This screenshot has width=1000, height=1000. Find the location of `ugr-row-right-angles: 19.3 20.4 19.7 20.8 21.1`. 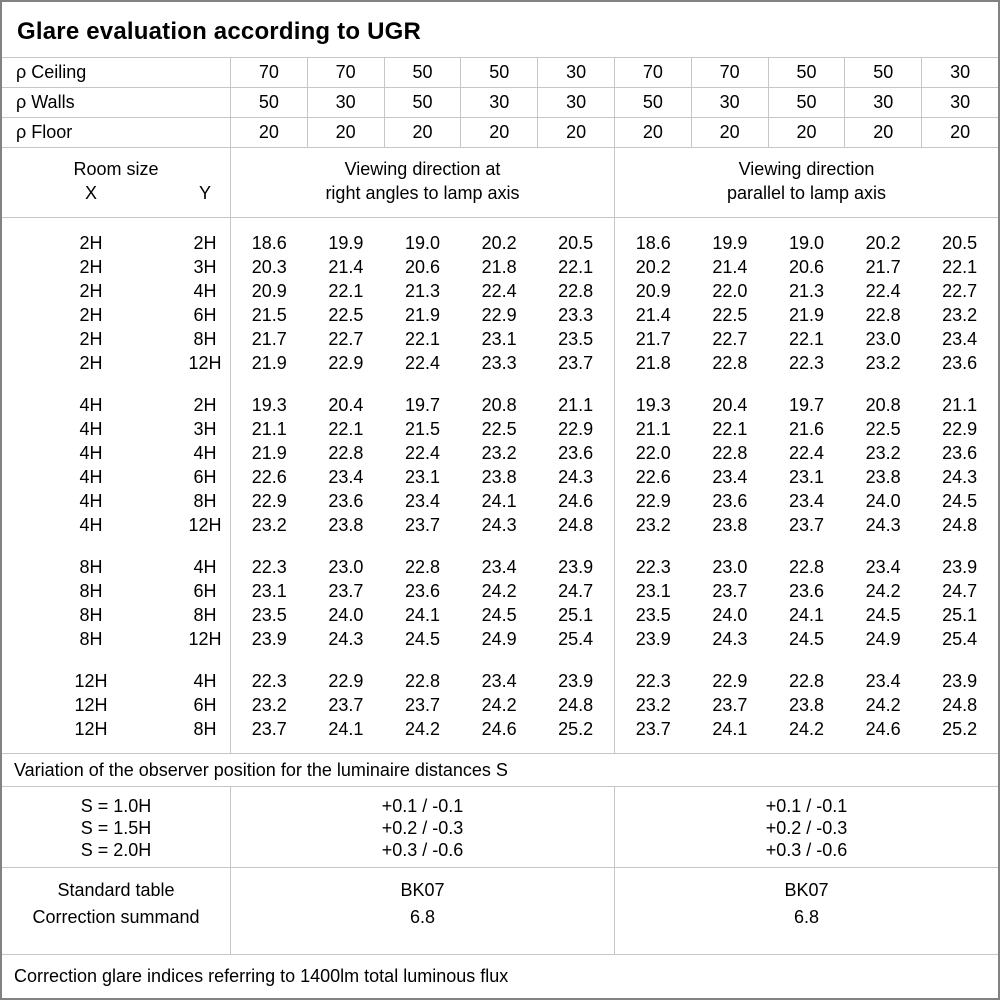

ugr-row-right-angles: 19.3 20.4 19.7 20.8 21.1 is located at coordinates (422, 405).